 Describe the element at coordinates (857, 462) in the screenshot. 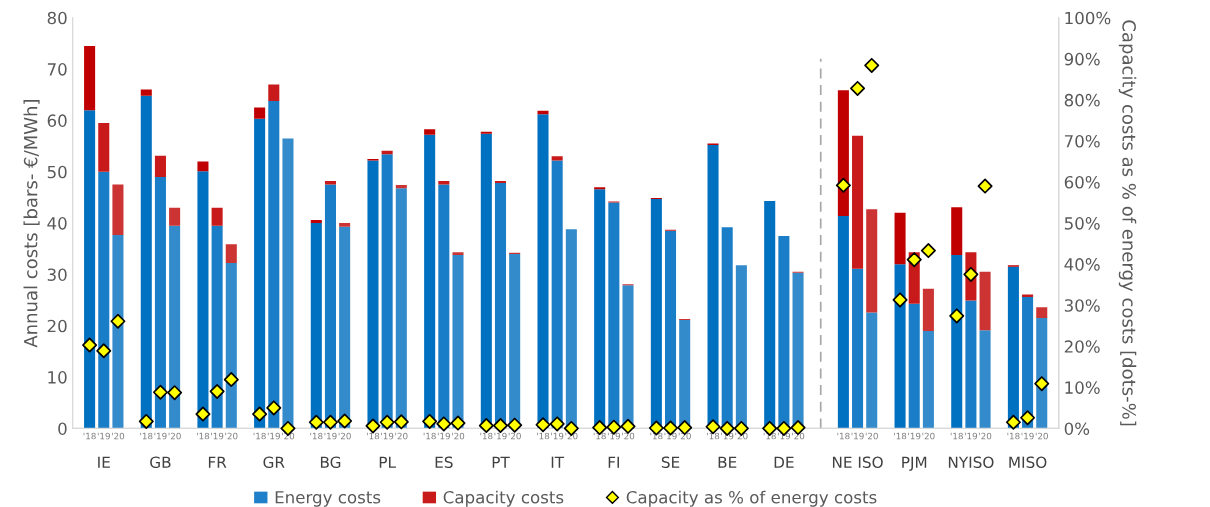

I see `text: NE ISO` at that location.